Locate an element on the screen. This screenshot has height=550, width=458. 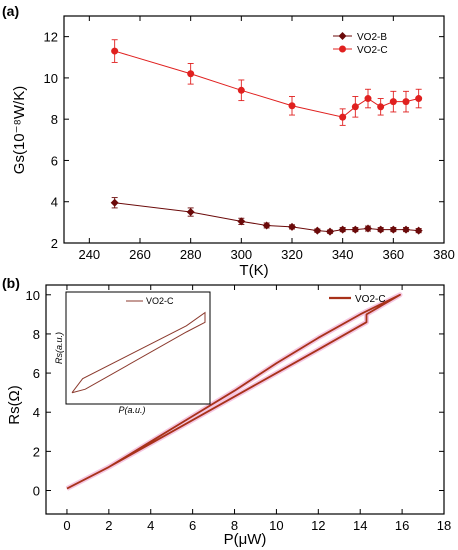
a-xtick-label: 360 is located at coordinates (393, 254).